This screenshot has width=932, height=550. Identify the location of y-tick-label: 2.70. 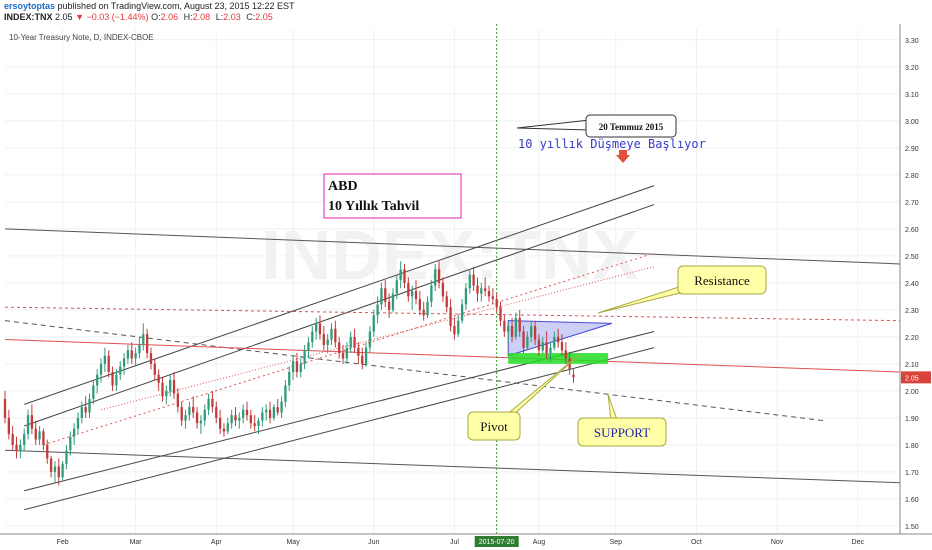
(912, 203).